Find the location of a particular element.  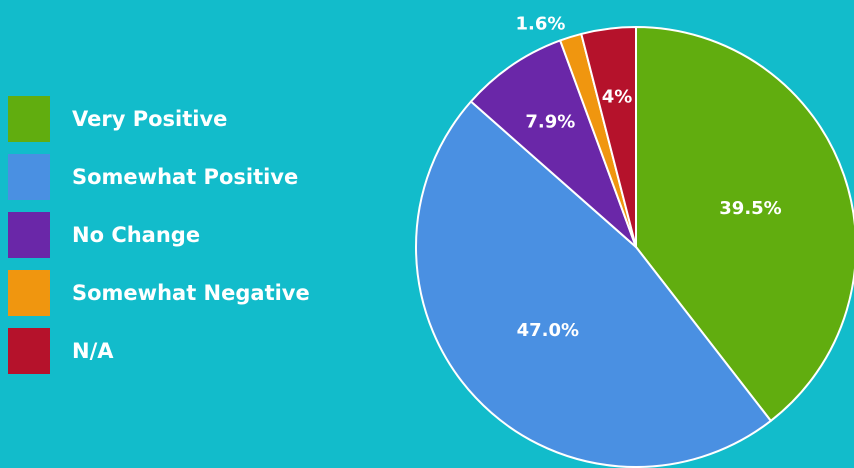

legend-label: Somewhat Positive is located at coordinates (185, 177).